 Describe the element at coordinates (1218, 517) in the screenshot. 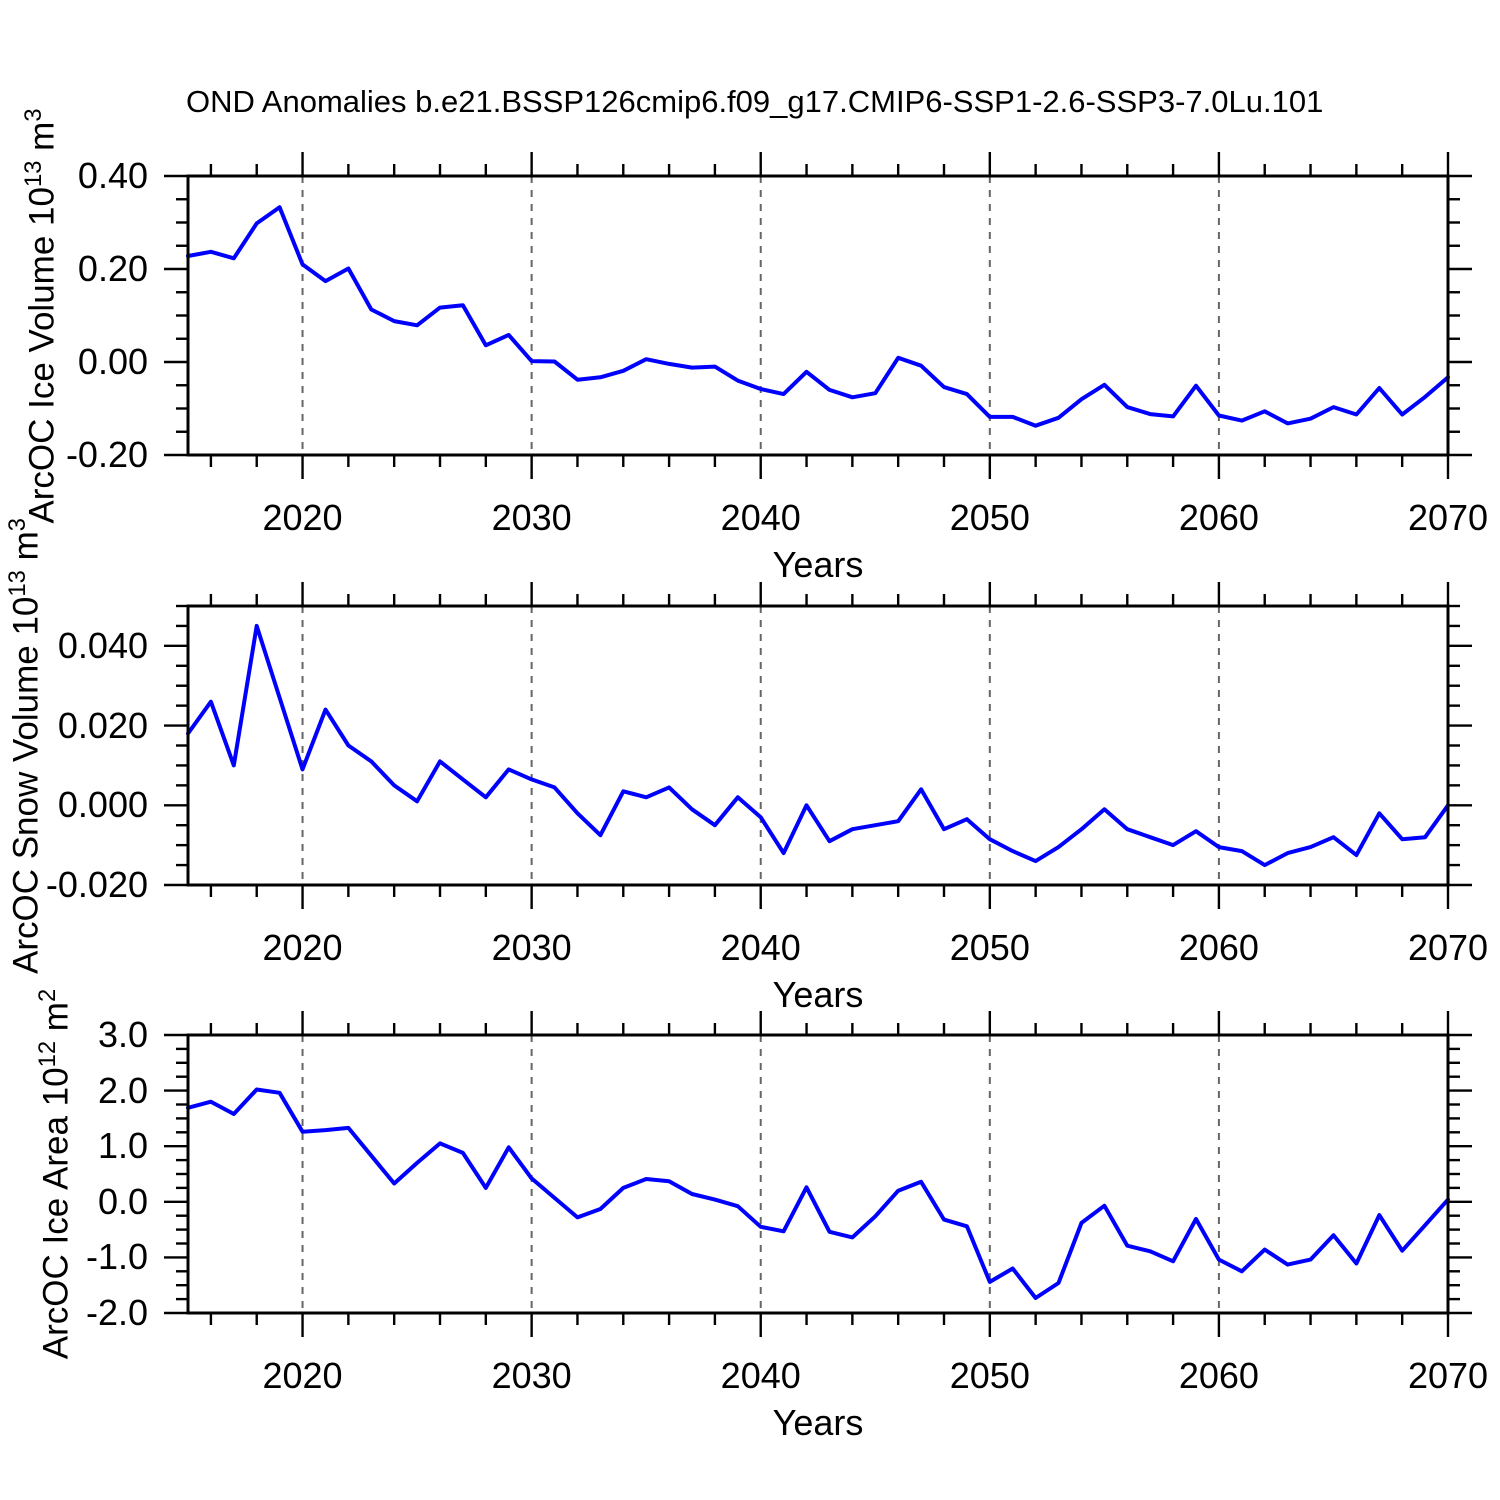

I see `arcoc-ice-volume-xtick-label: 2060` at that location.